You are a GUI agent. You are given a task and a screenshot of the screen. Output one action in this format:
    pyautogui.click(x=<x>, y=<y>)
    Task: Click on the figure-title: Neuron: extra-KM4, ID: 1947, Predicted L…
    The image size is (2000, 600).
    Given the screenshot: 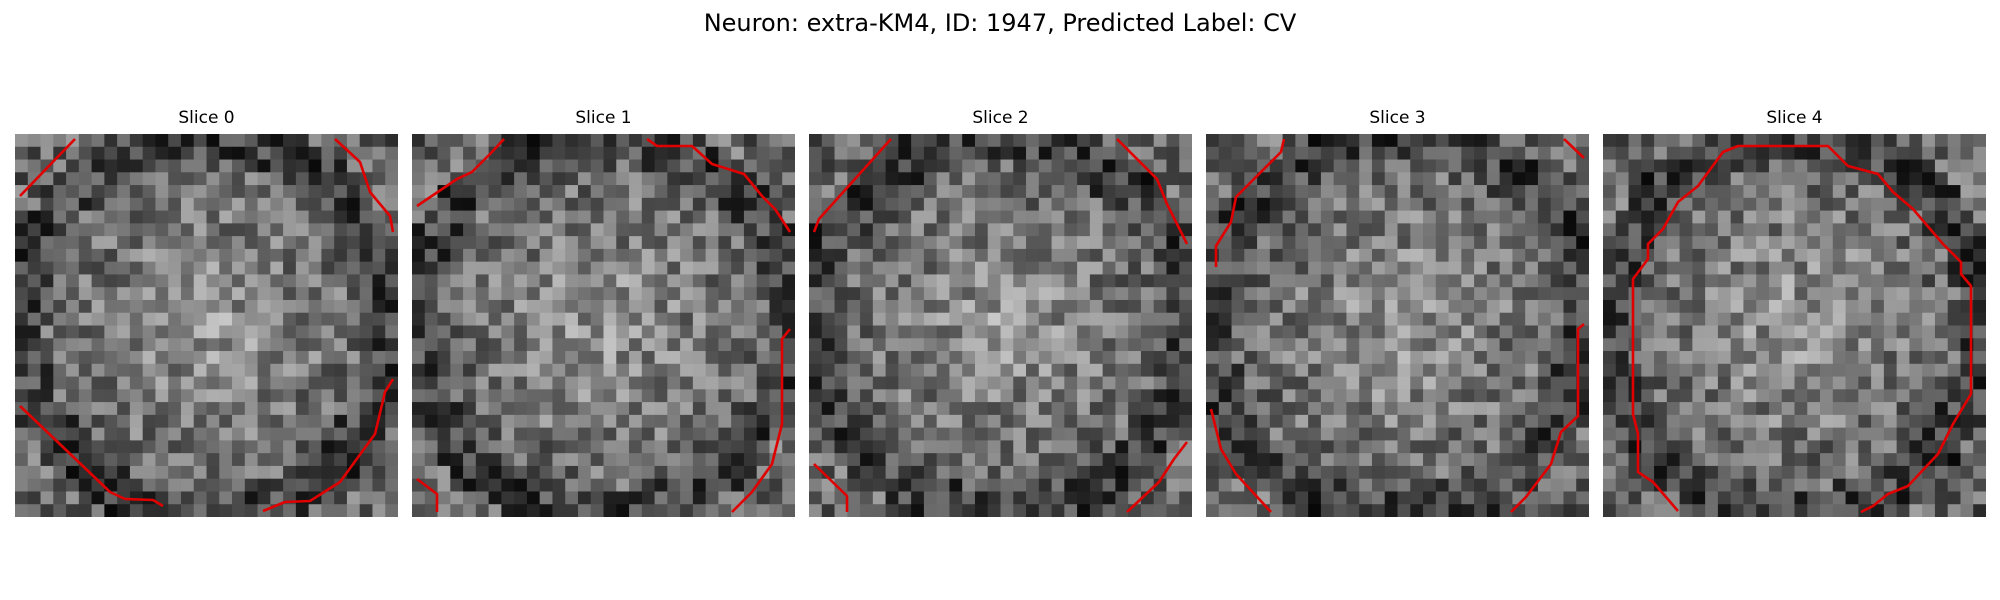 What is the action you would take?
    pyautogui.click(x=1000, y=23)
    